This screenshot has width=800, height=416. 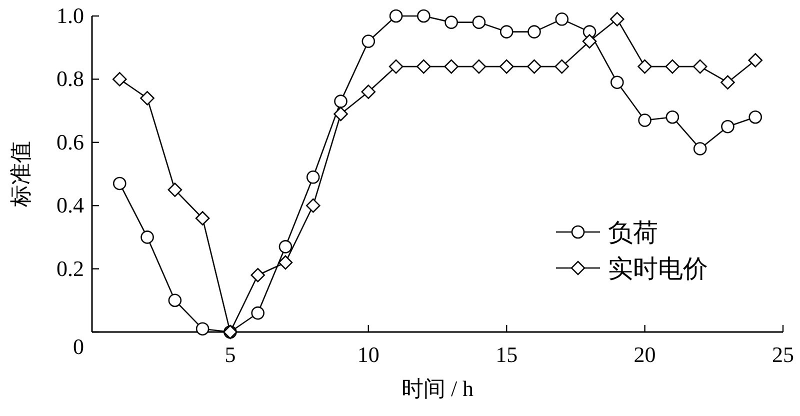 I want to click on y-tick-label: 0.2, so click(x=70, y=268).